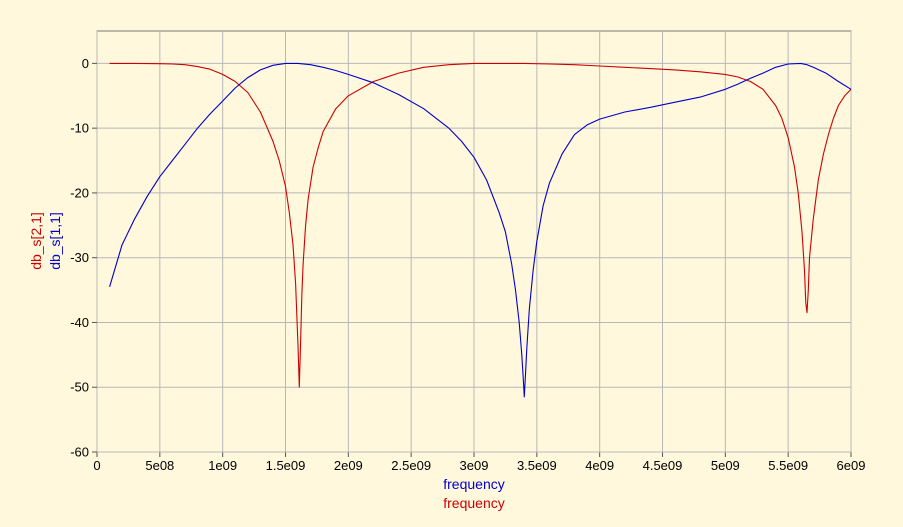 This screenshot has height=527, width=903. What do you see at coordinates (473, 484) in the screenshot?
I see `x-axis-title-blue: frequency` at bounding box center [473, 484].